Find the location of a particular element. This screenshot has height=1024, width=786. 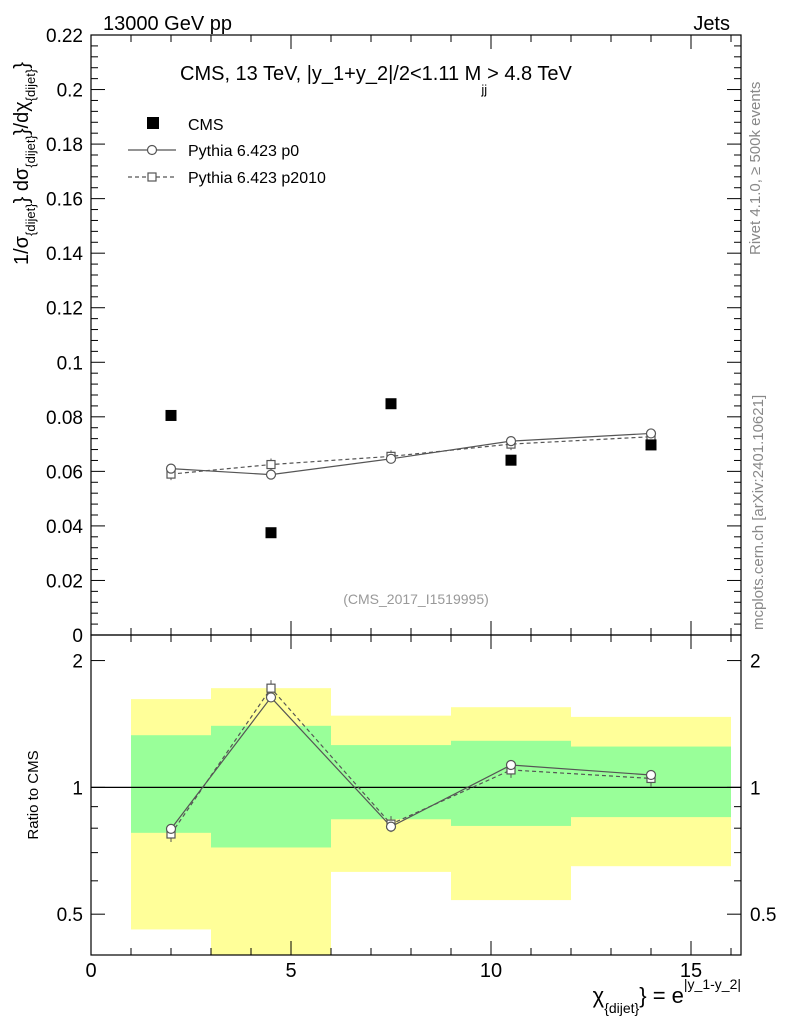

x-tick-label: 10 is located at coordinates (491, 971).